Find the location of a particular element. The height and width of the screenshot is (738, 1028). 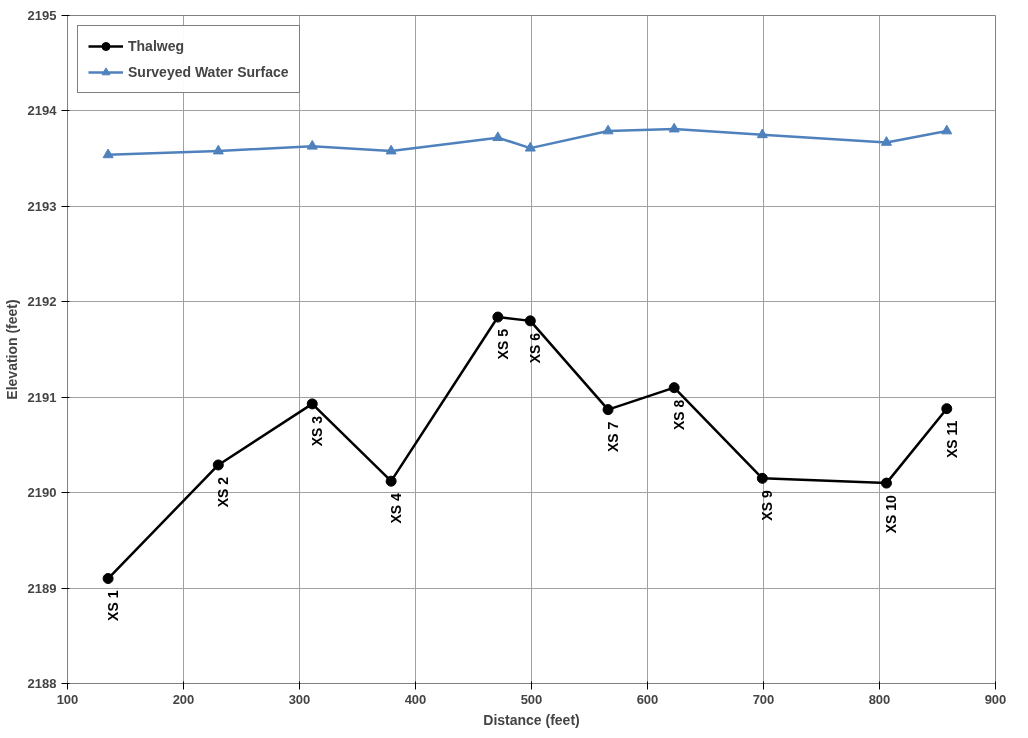

x-tick-label: 400 is located at coordinates (415, 699).